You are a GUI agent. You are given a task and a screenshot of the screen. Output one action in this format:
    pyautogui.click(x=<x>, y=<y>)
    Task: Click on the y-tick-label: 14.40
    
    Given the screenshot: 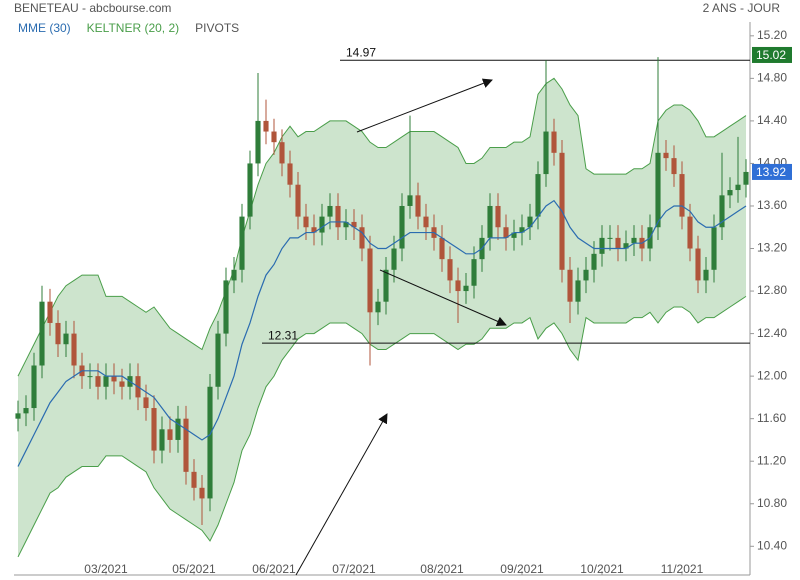 What is the action you would take?
    pyautogui.click(x=772, y=120)
    